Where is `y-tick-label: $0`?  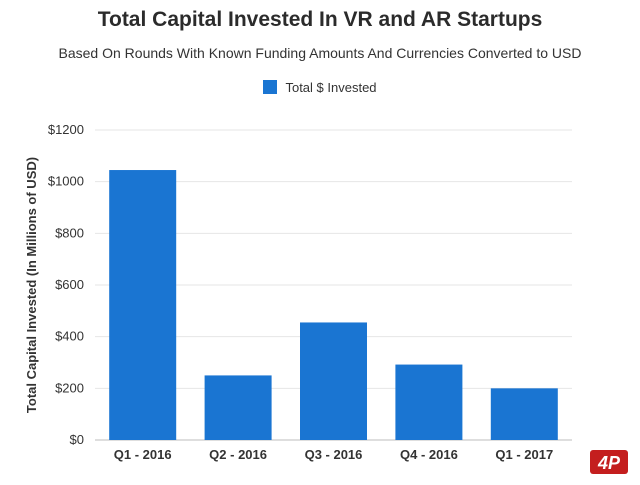
y-tick-label: $0 is located at coordinates (77, 439).